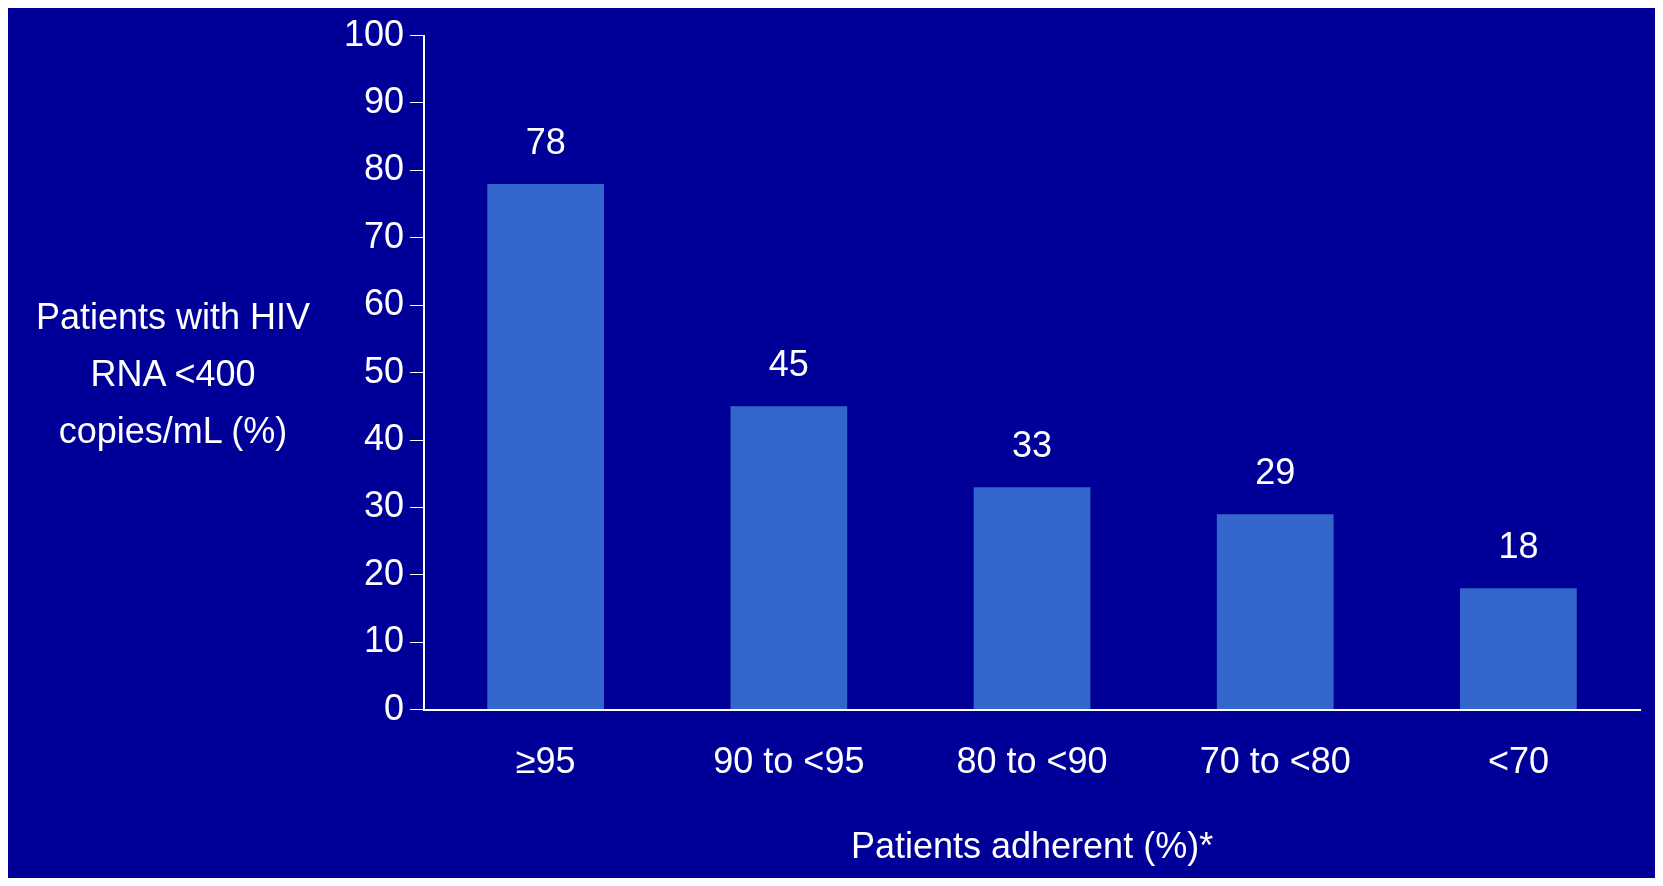 This screenshot has height=886, width=1663. Describe the element at coordinates (173, 374) in the screenshot. I see `y-axis-title: Patients with HIV RNA <400 copies/mL (%)` at that location.